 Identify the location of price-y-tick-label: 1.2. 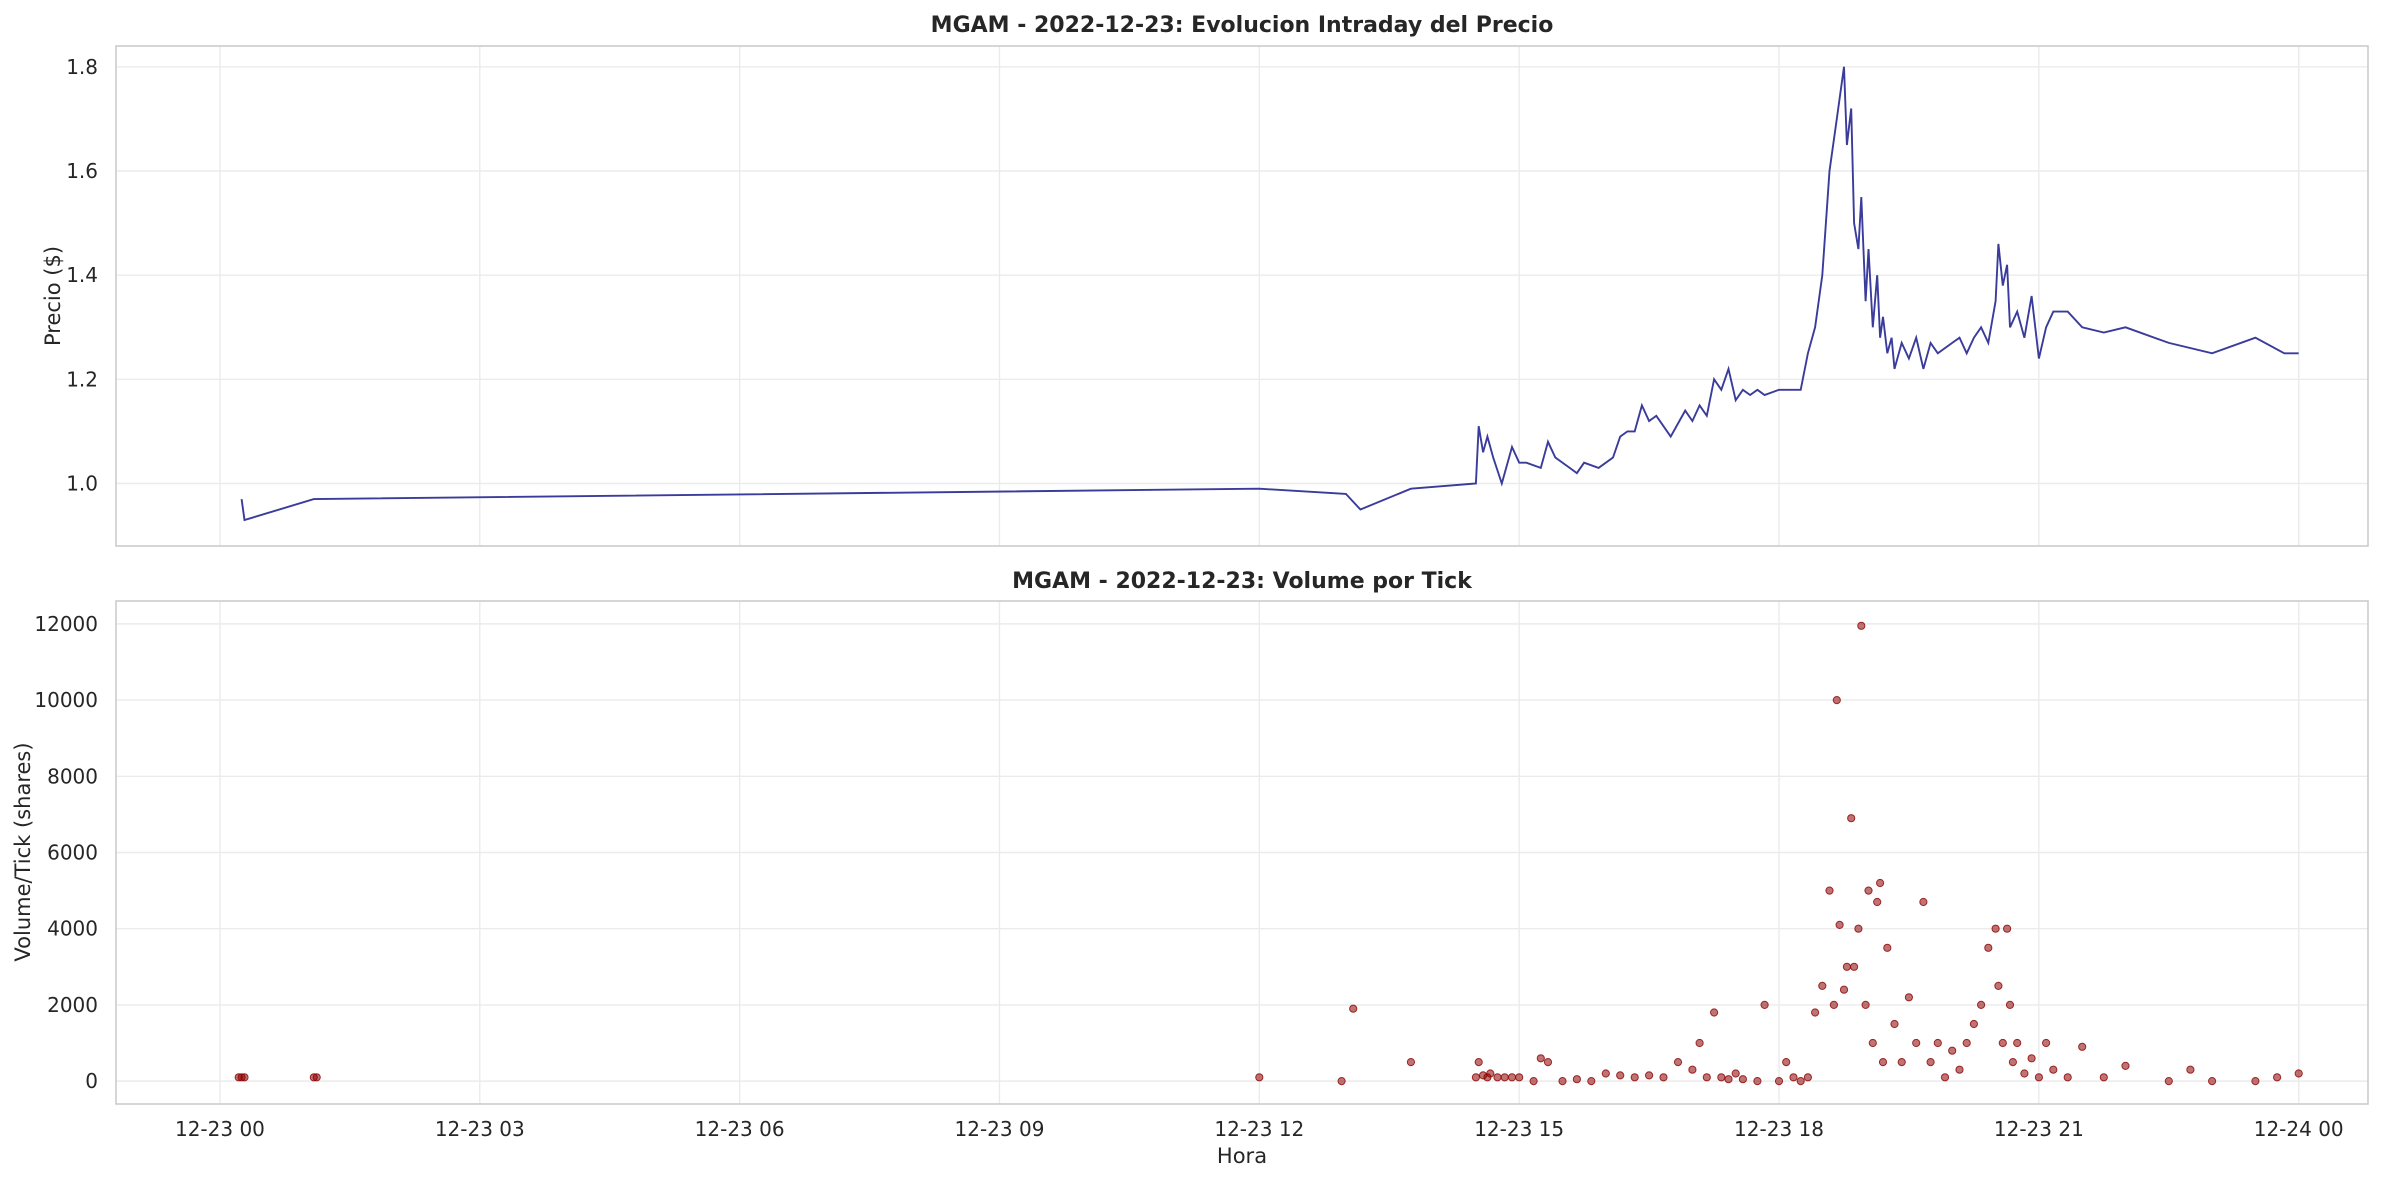
(82, 379).